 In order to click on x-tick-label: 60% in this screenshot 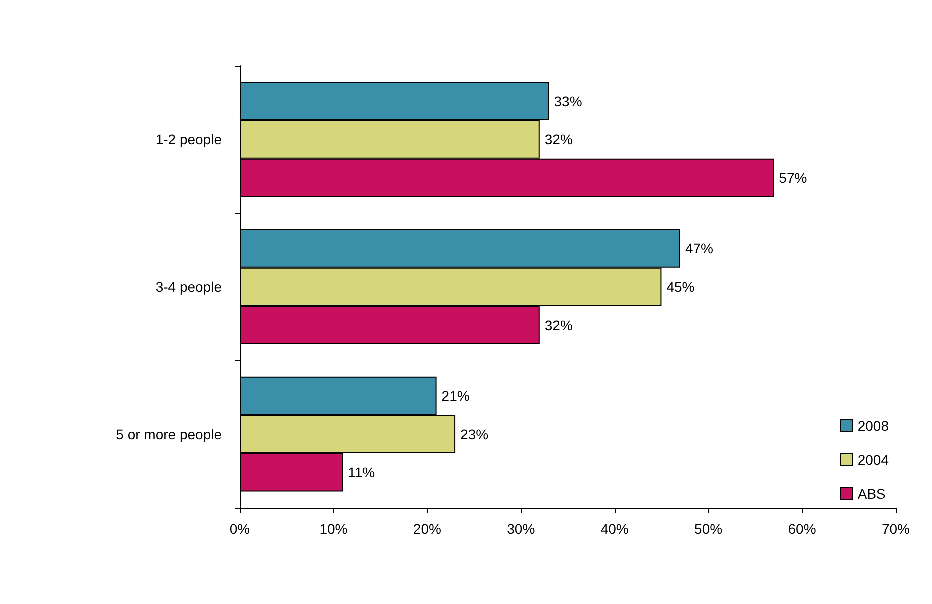, I will do `click(802, 529)`.